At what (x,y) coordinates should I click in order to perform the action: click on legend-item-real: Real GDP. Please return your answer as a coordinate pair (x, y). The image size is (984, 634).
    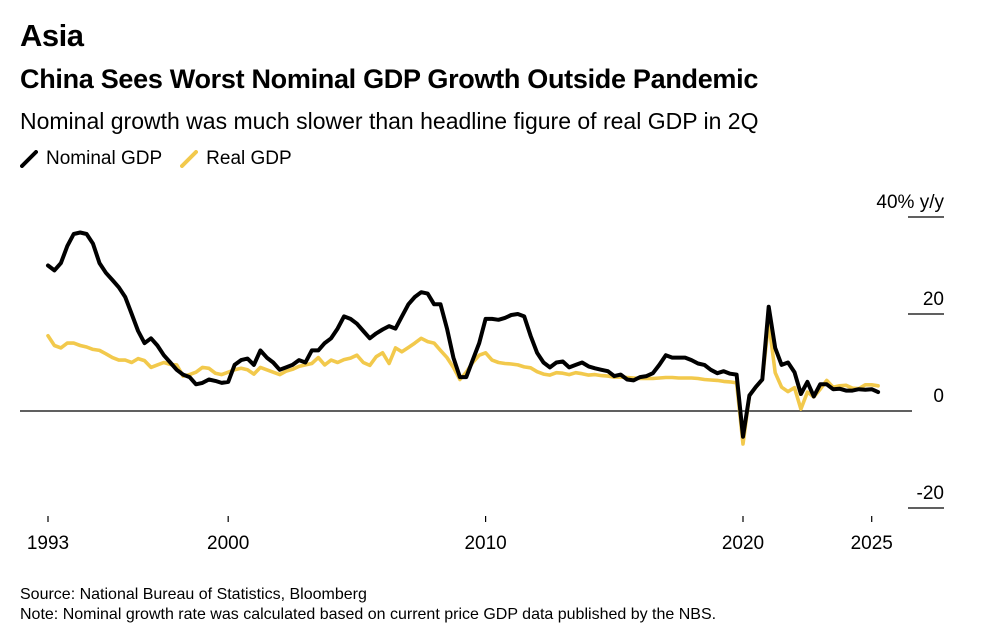
    Looking at the image, I should click on (236, 159).